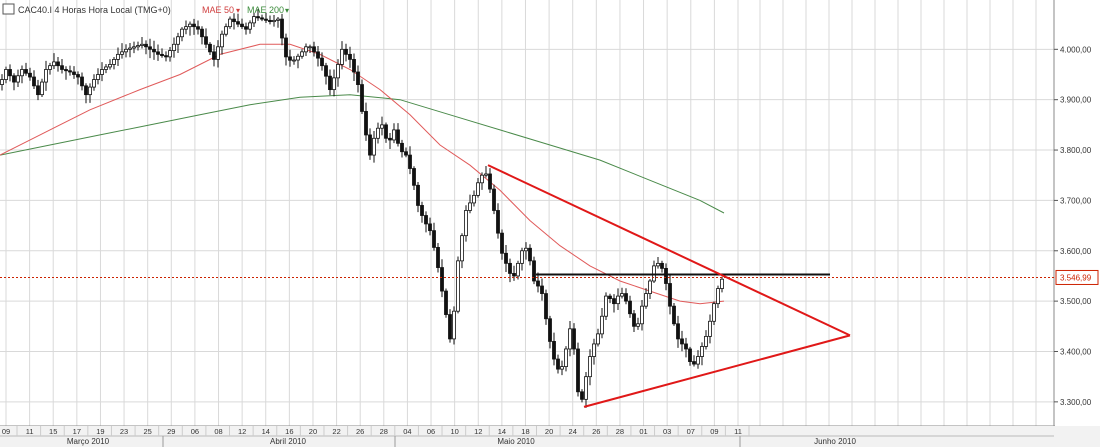  I want to click on x-day-label: 06, so click(195, 431).